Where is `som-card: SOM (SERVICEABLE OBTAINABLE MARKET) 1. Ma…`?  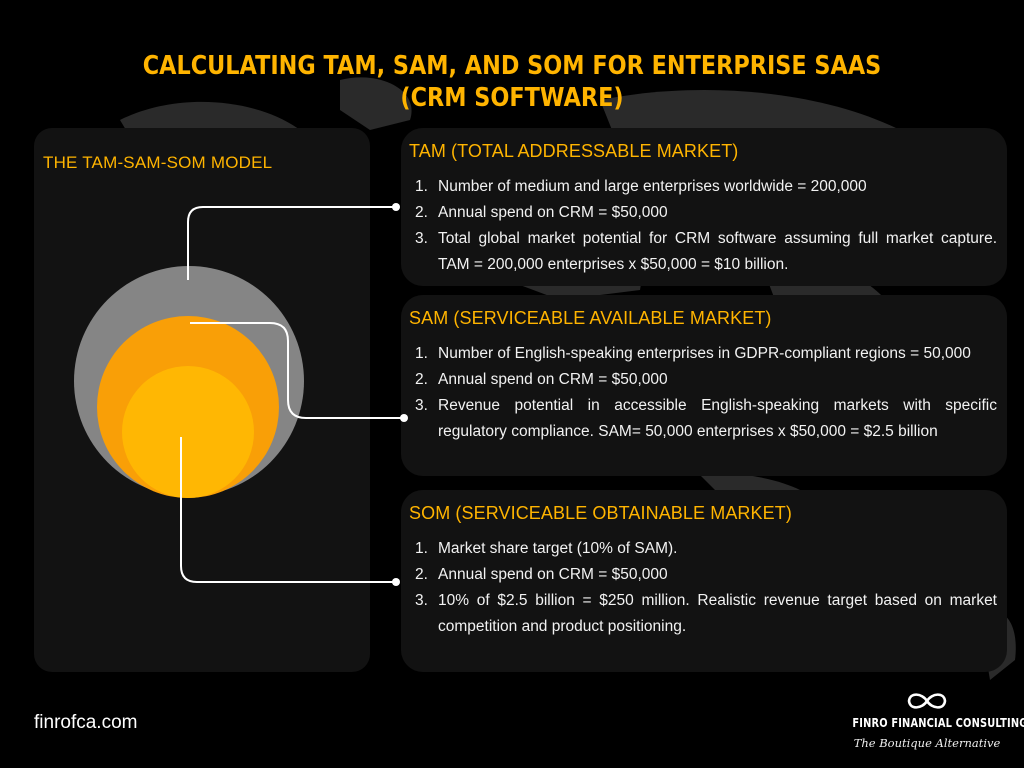
som-card: SOM (SERVICEABLE OBTAINABLE MARKET) 1. Ma… is located at coordinates (704, 581).